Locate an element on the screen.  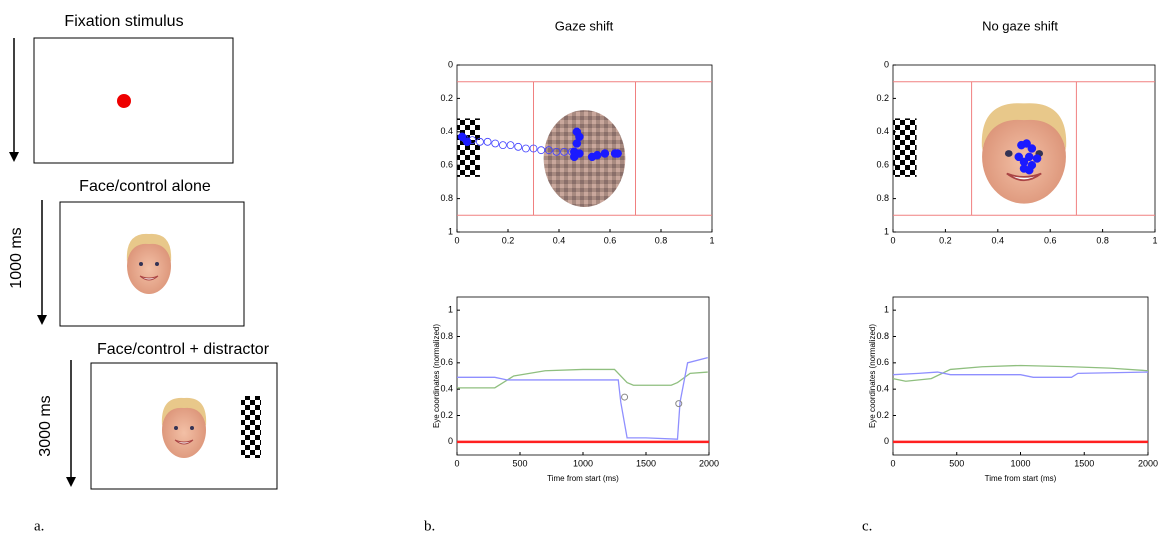
x-tick-label: 0.8 is located at coordinates (661, 240).